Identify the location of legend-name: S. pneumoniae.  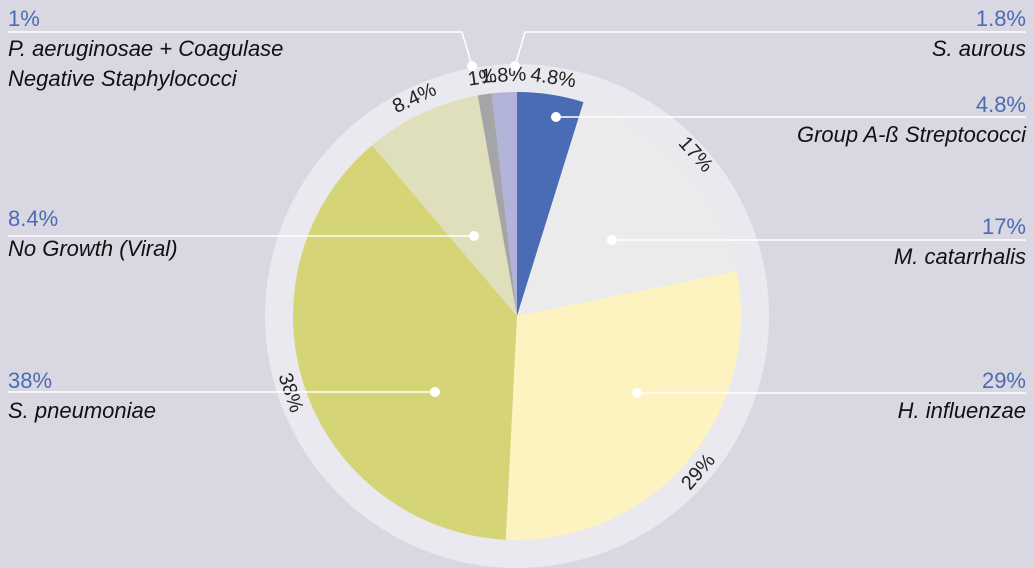
(82, 410).